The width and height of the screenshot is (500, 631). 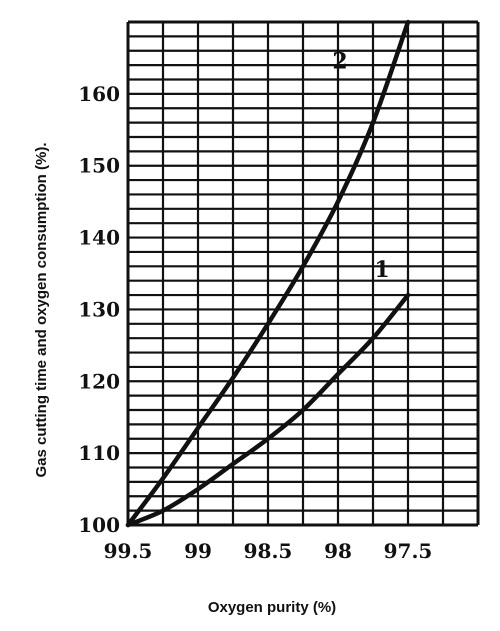 I want to click on y-tick-label: 110, so click(x=99, y=453).